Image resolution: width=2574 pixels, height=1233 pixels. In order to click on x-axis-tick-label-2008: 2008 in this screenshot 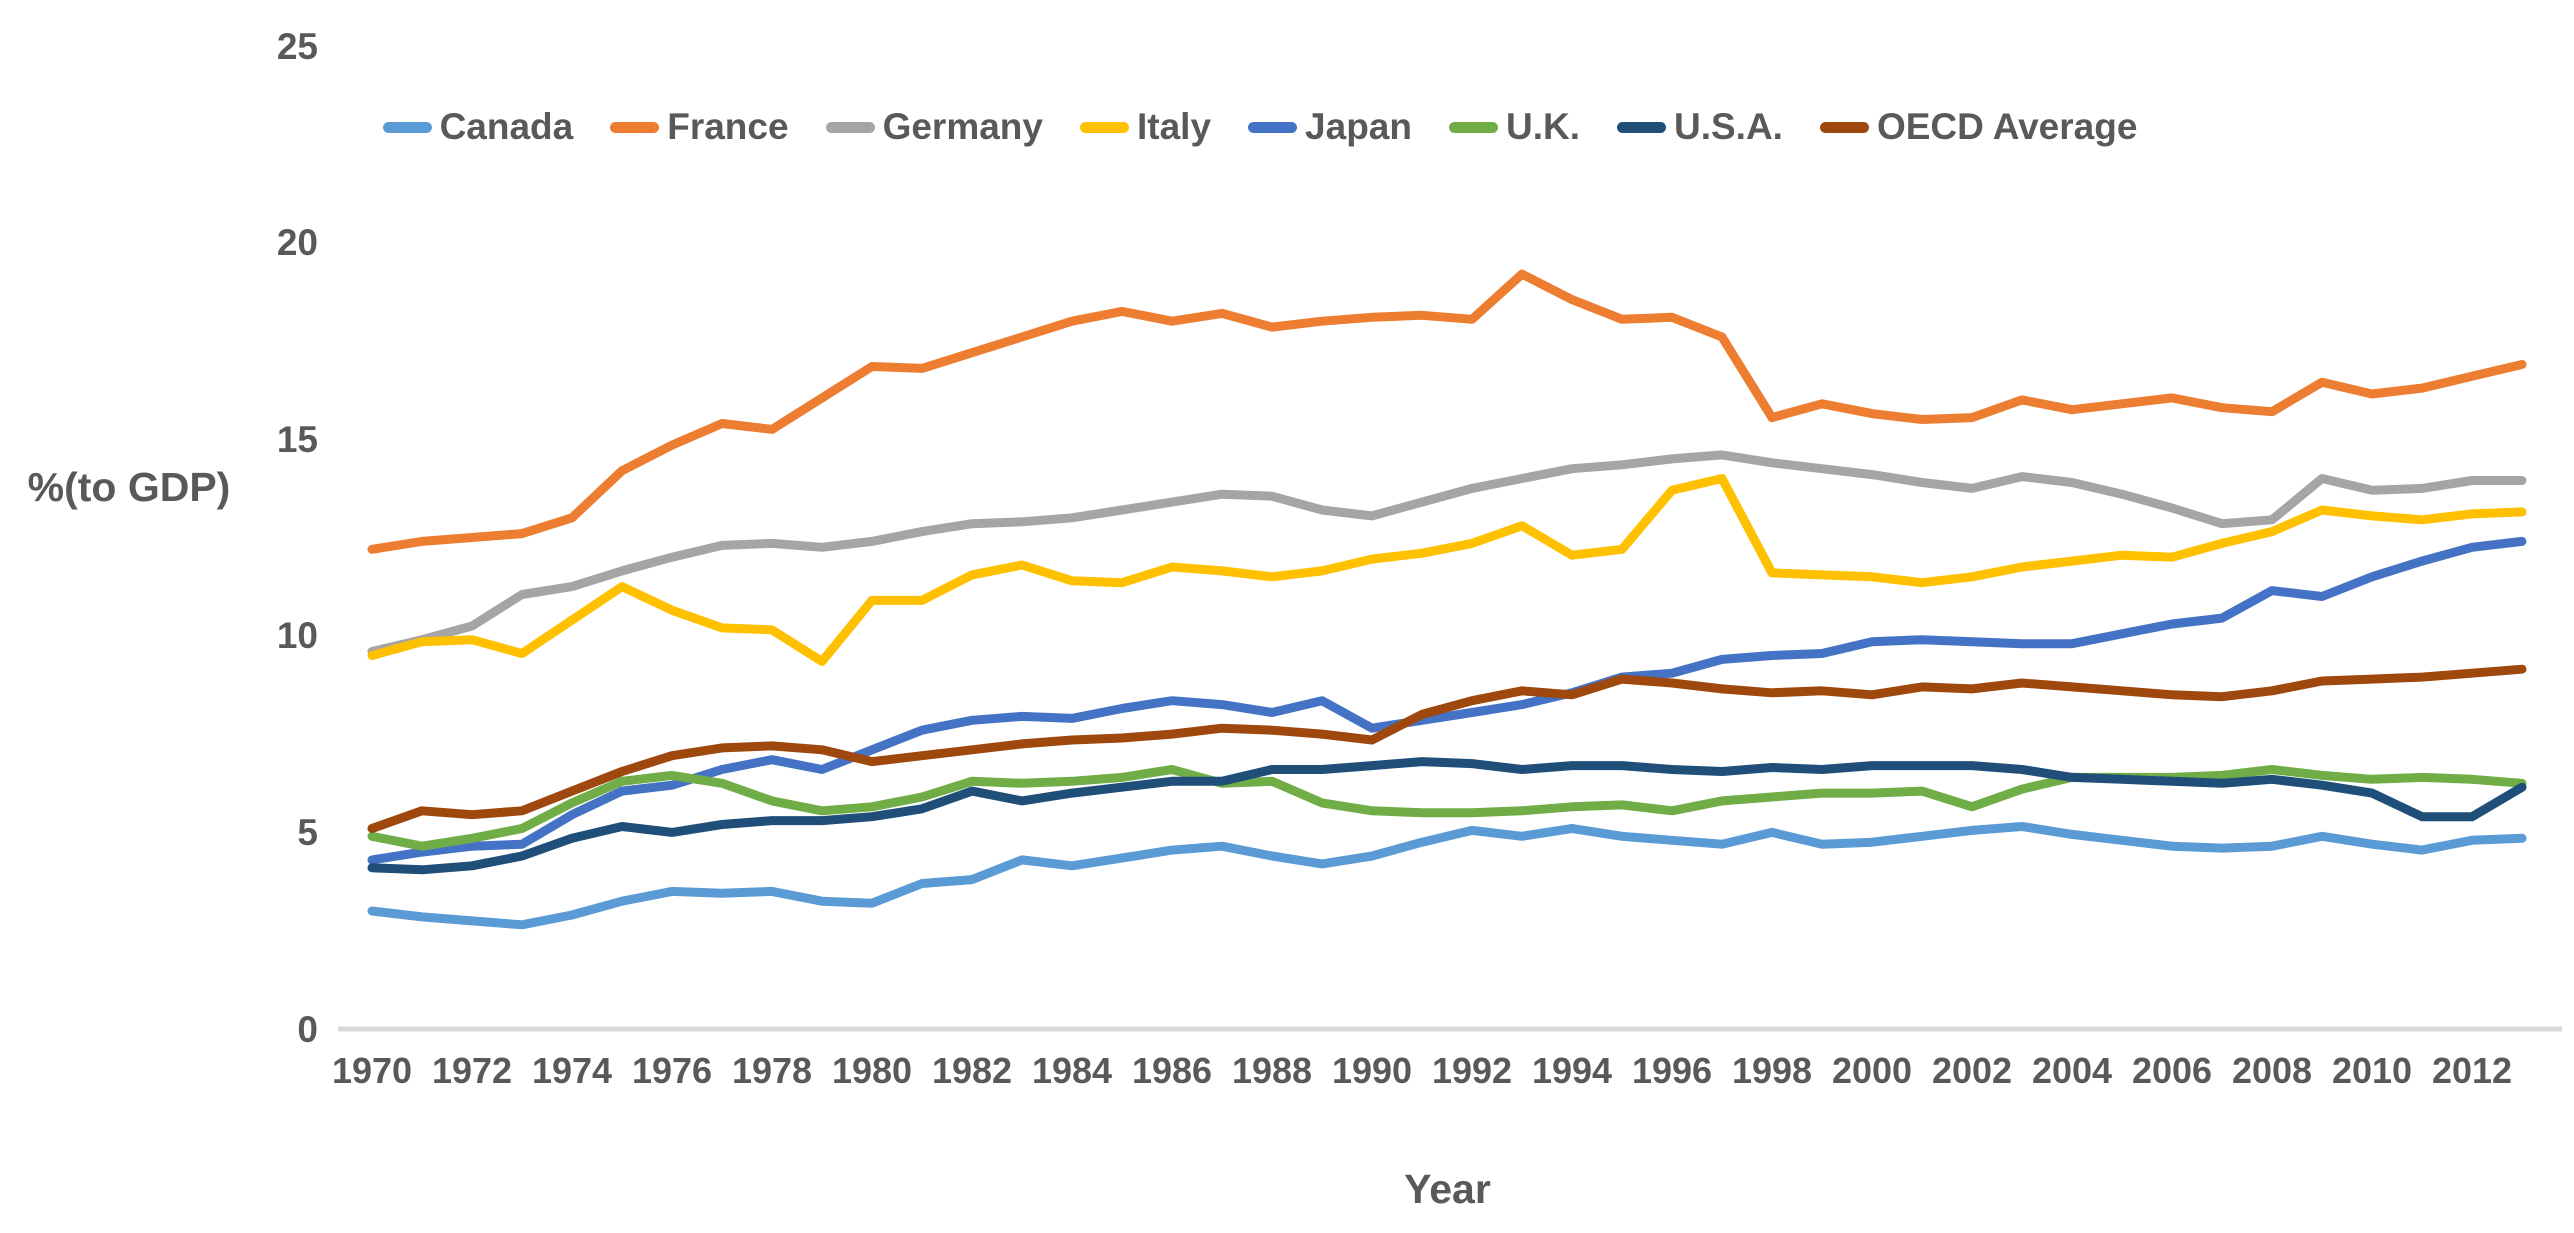, I will do `click(2272, 1070)`.